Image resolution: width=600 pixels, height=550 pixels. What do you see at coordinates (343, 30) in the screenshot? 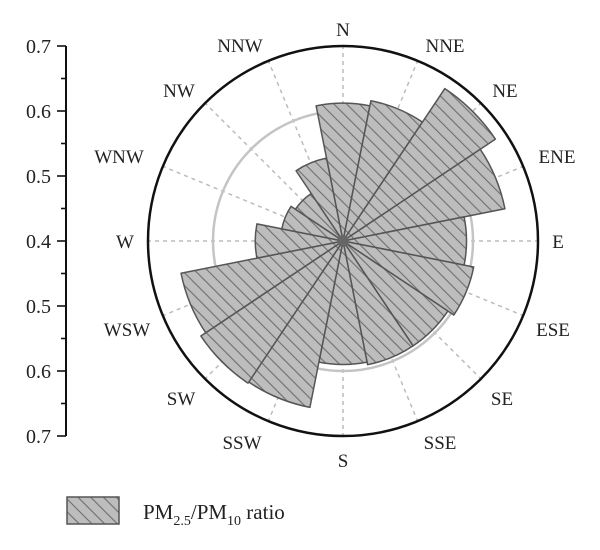
I see `direction-label: N` at bounding box center [343, 30].